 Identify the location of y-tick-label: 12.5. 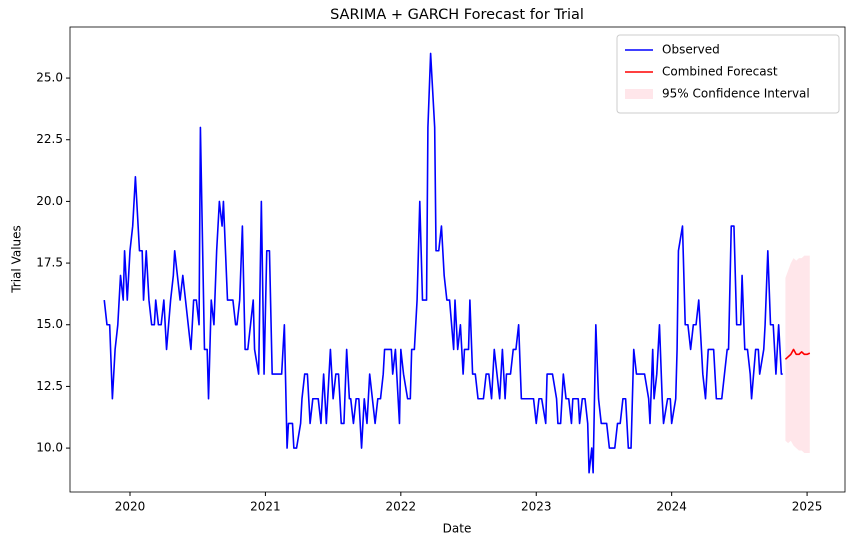
(49, 386).